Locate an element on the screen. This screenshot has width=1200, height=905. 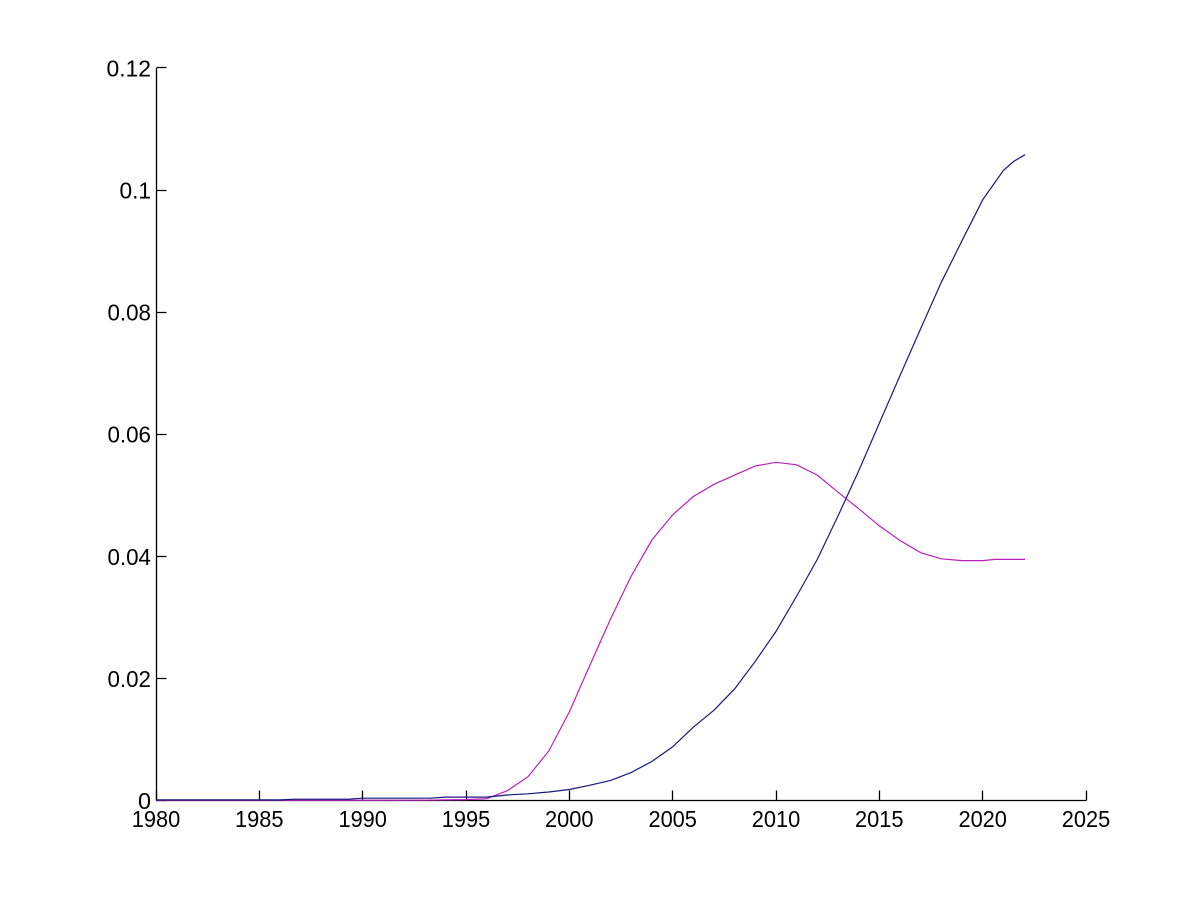
svg-text: 0.06 is located at coordinates (130, 435).